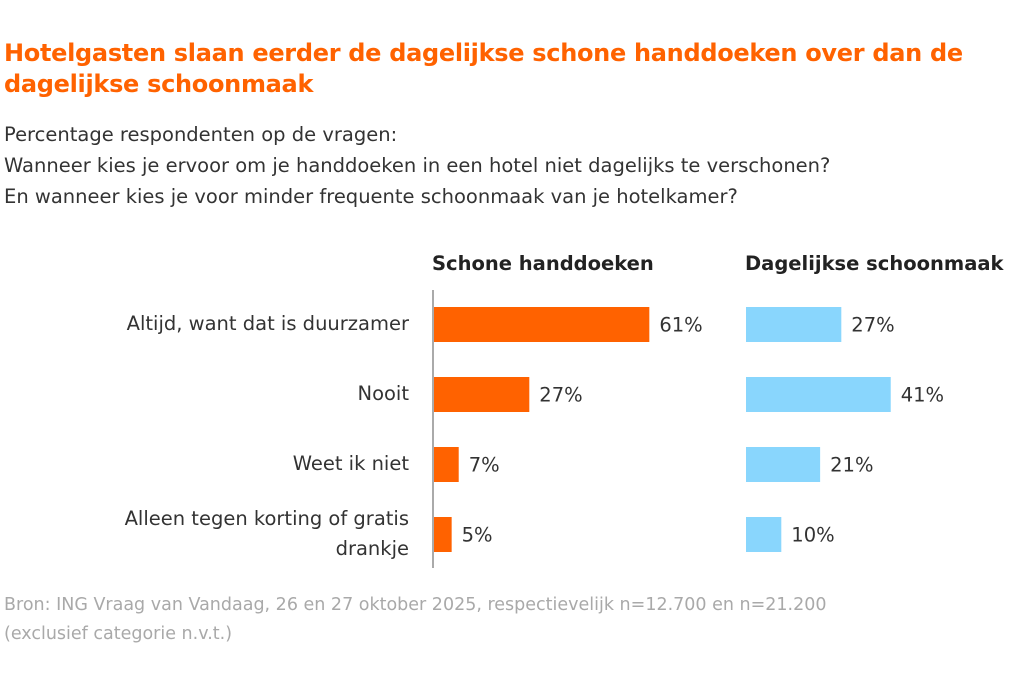 Image resolution: width=1024 pixels, height=683 pixels. I want to click on category-label: Nooit, so click(383, 393).